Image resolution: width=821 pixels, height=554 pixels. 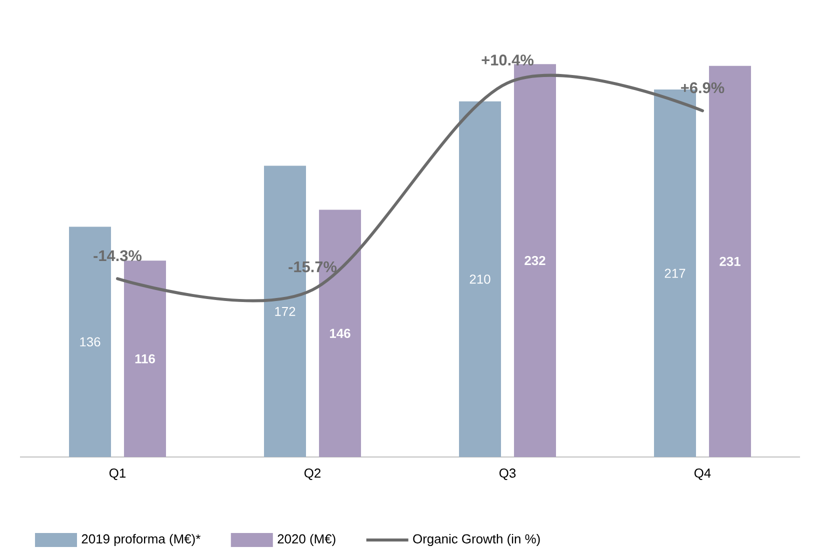 I want to click on data-label: 210, so click(x=480, y=279).